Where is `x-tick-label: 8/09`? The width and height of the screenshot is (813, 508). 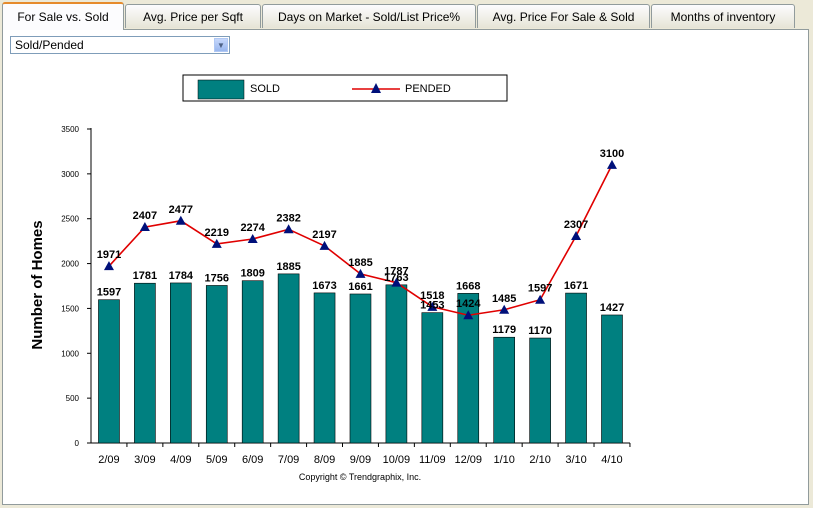
x-tick-label: 8/09 is located at coordinates (324, 460).